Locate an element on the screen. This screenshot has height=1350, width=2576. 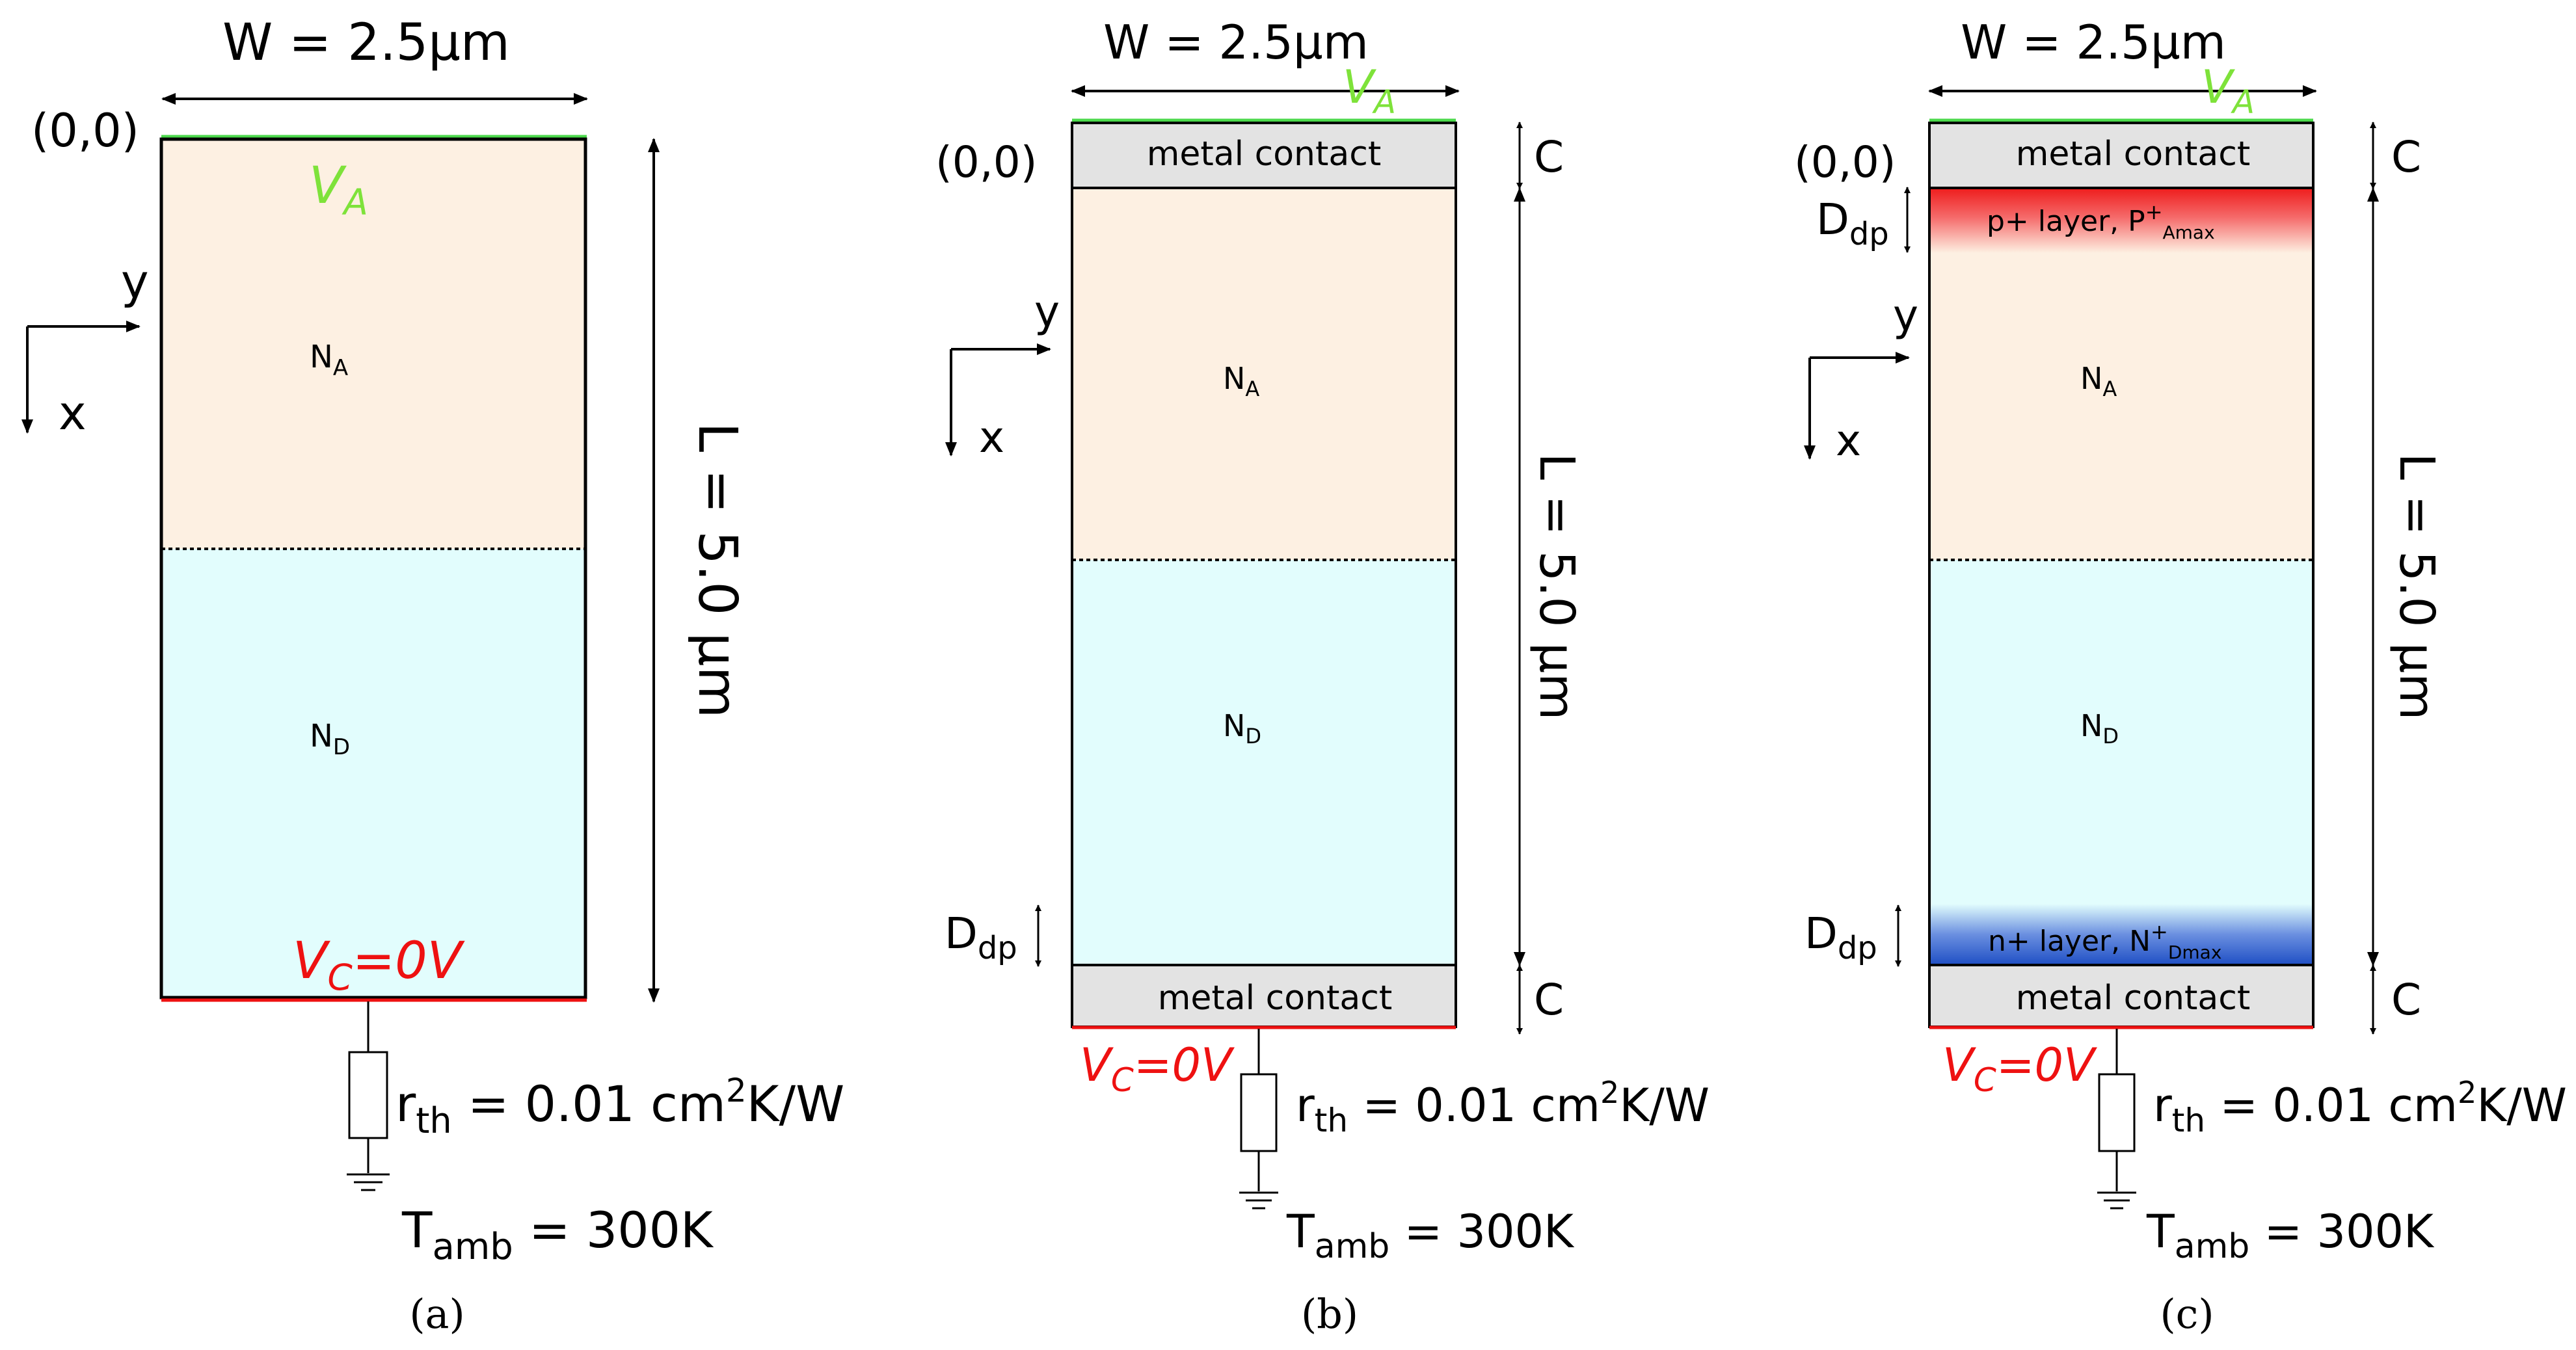
panel-caption: (b) is located at coordinates (1329, 1314).